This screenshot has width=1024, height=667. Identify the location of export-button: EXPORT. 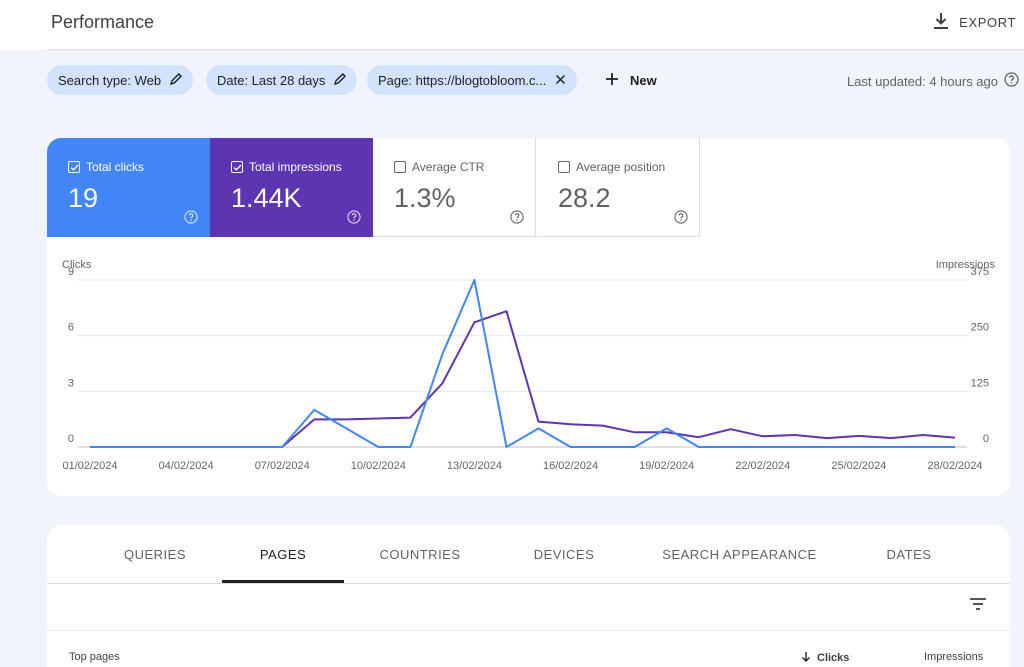
(974, 22).